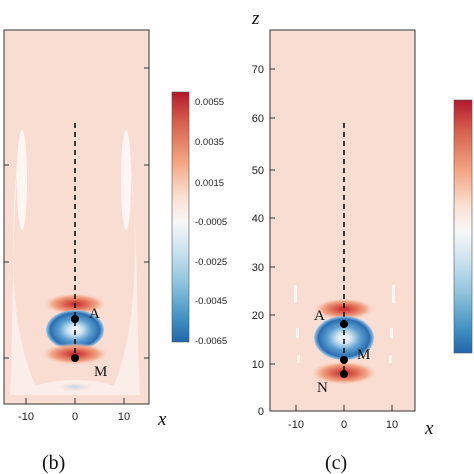  What do you see at coordinates (344, 425) in the screenshot?
I see `panel-c-xtick-label: 0` at bounding box center [344, 425].